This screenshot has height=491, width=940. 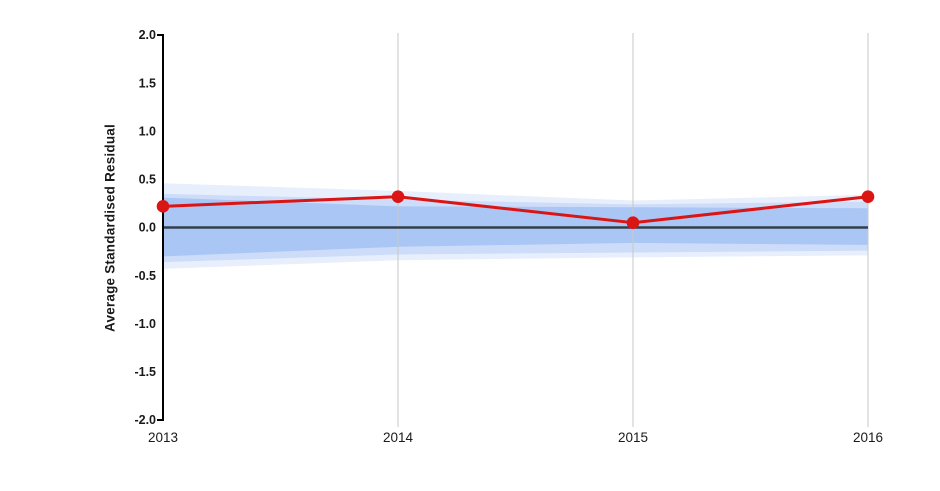 I want to click on x-tick-label-2016: 2016, so click(x=868, y=437).